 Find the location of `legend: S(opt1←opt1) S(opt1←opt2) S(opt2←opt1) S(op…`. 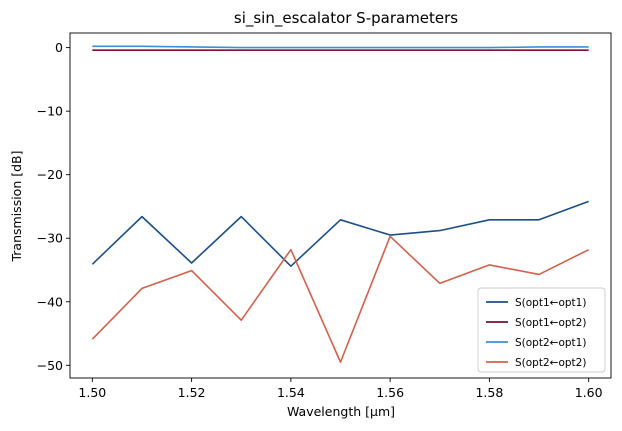

legend: S(opt1←opt1) S(opt1←opt2) S(opt2←opt1) S(op… is located at coordinates (541, 330).